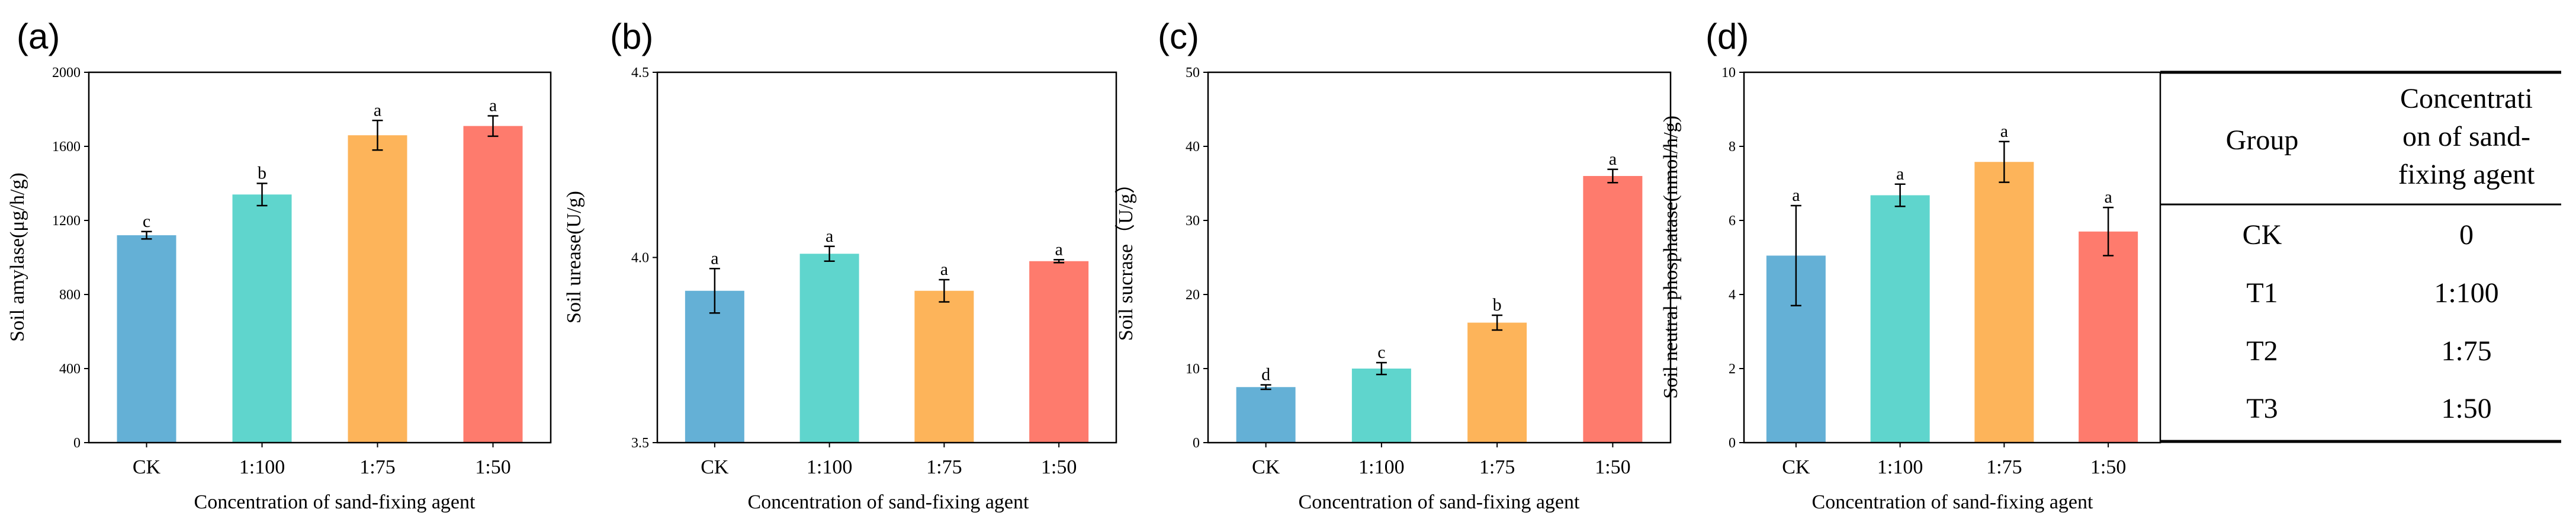 This screenshot has width=2576, height=525. What do you see at coordinates (1732, 221) in the screenshot?
I see `y-tick-label: 6` at bounding box center [1732, 221].